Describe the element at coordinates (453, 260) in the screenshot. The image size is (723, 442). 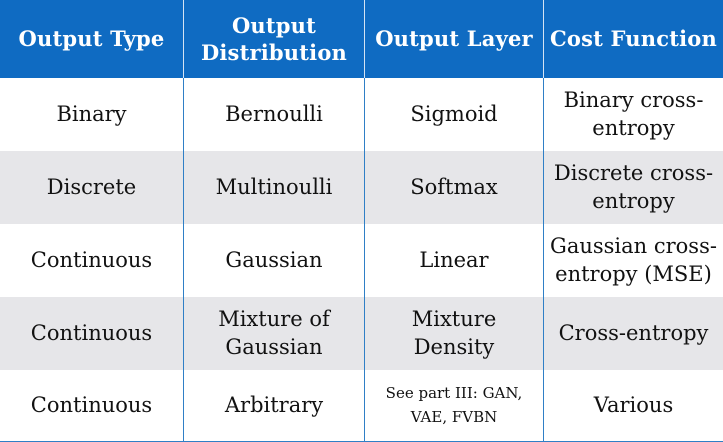
I see `cell-output-layer: Linear` at that location.